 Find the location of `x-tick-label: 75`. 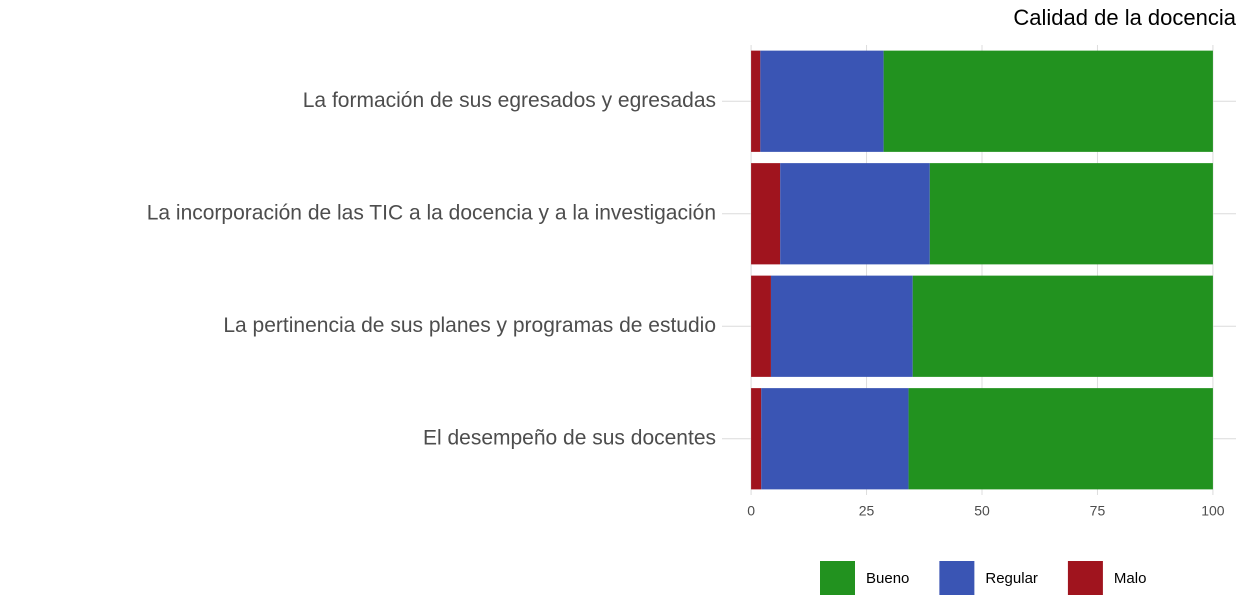

x-tick-label: 75 is located at coordinates (1098, 511).